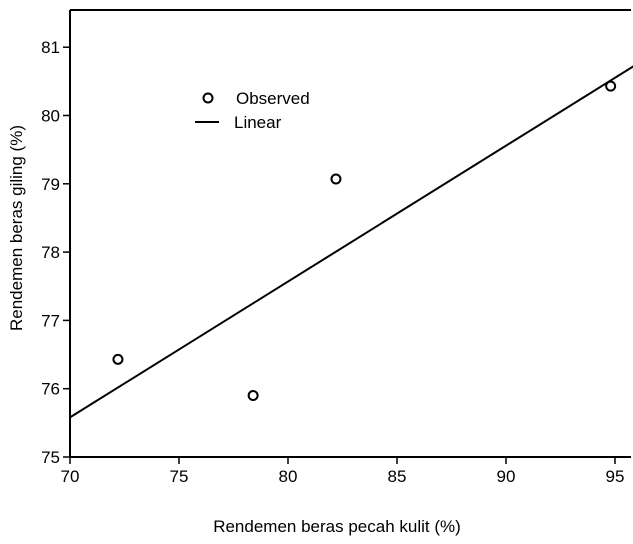 This screenshot has height=544, width=633. Describe the element at coordinates (208, 98) in the screenshot. I see `legend-circle-symbol` at that location.